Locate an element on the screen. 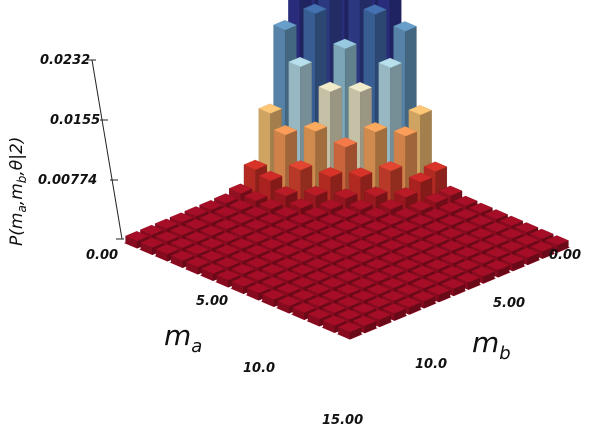 The image size is (599, 428). y-tick-label: 5.00 is located at coordinates (509, 303).